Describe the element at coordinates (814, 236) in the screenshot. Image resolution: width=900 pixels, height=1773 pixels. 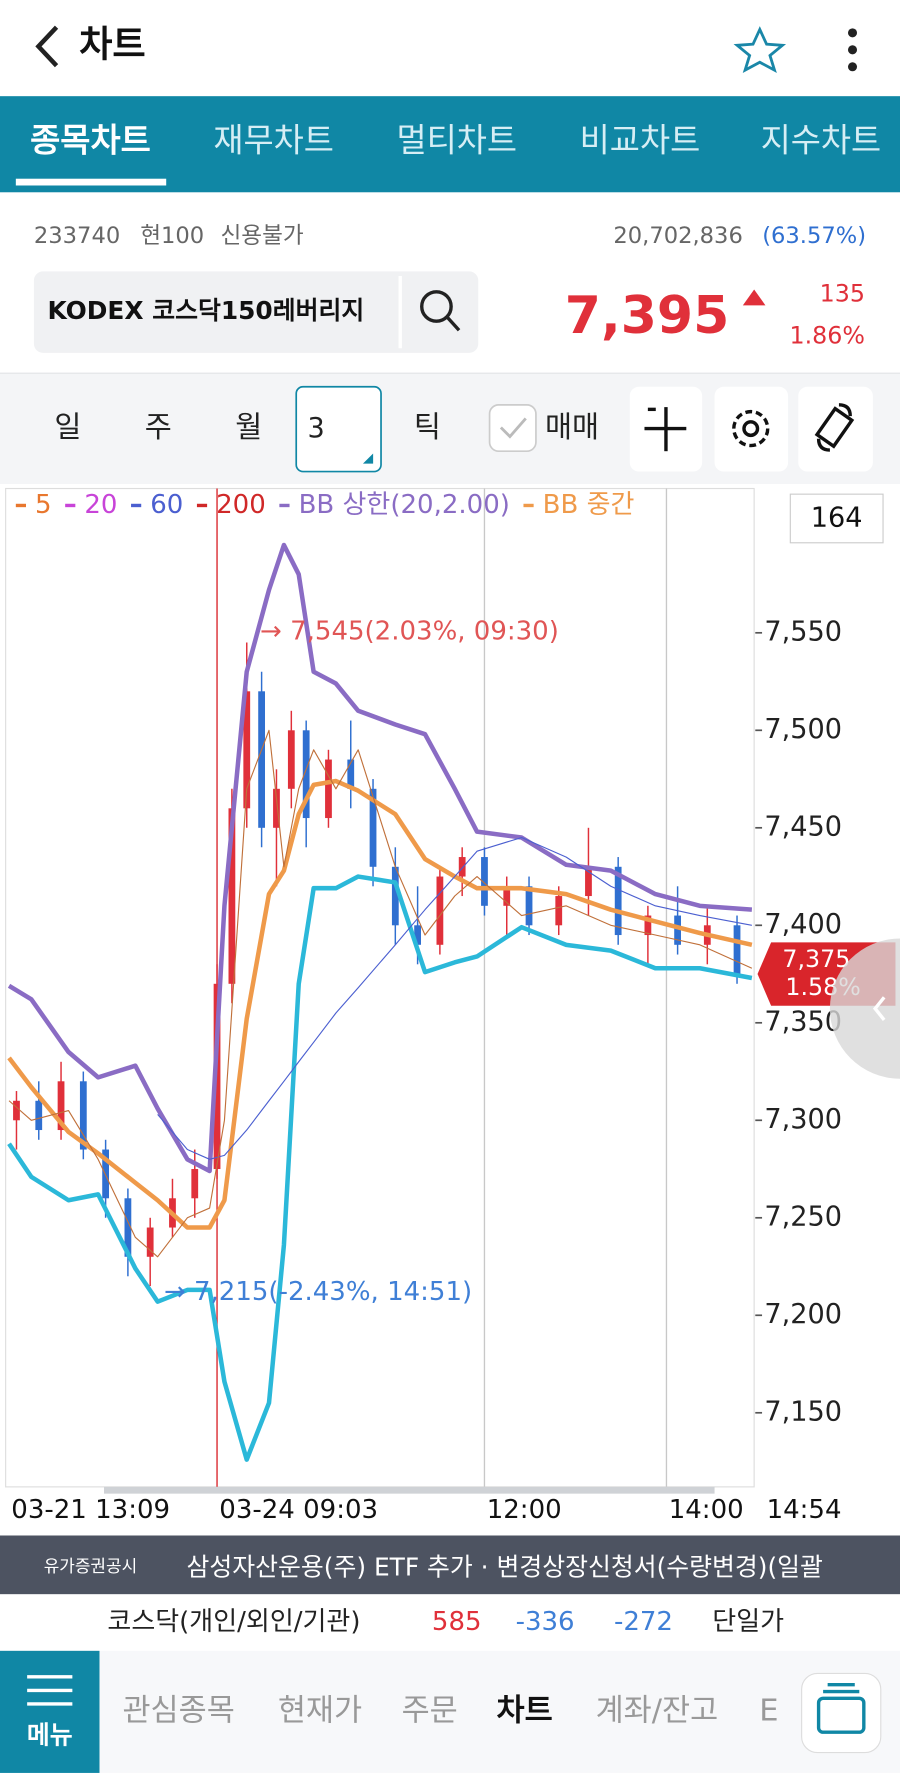
I see `volume-ratio: (63.57%)` at that location.